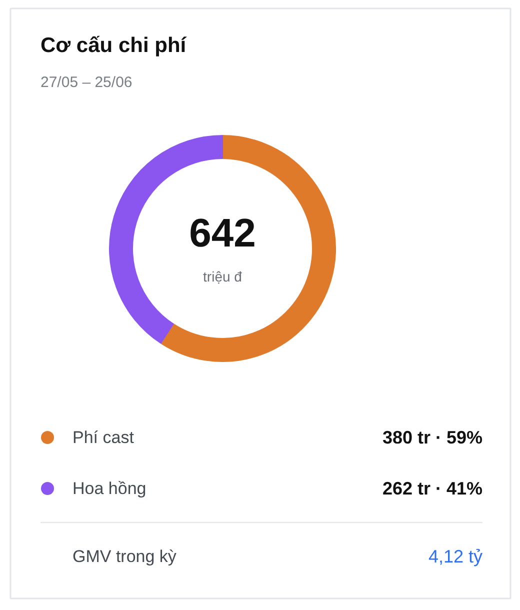 Image resolution: width=520 pixels, height=610 pixels. I want to click on text: triệu đ, so click(222, 276).